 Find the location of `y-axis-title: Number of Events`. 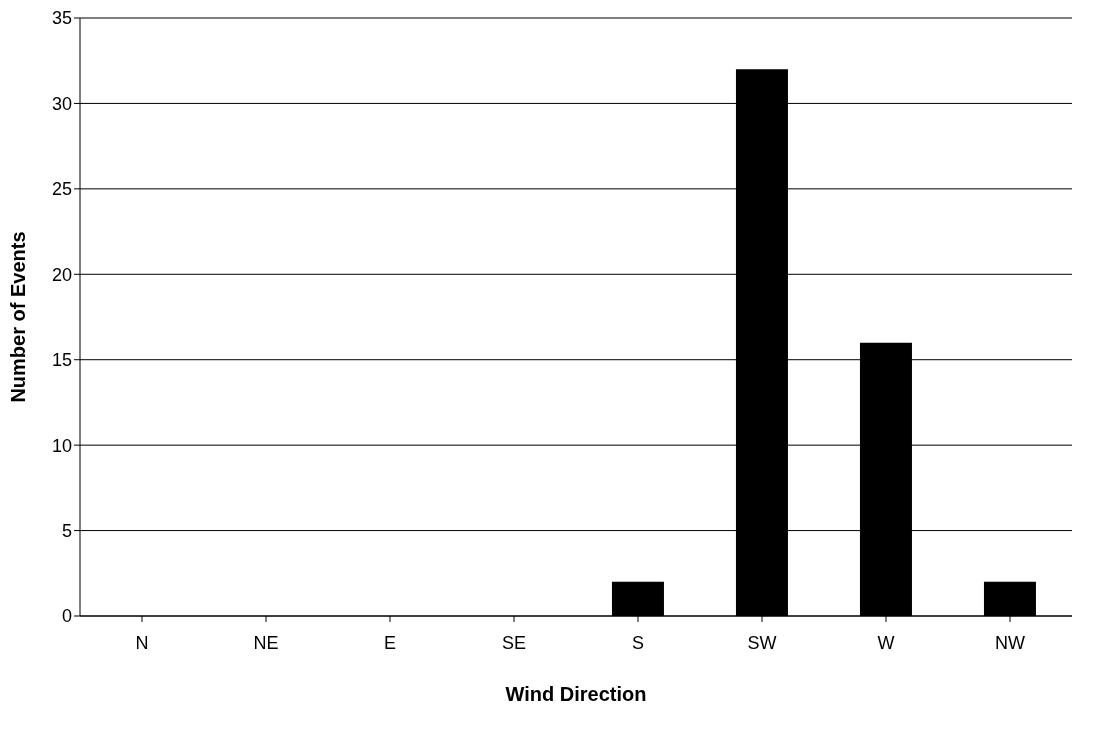

y-axis-title: Number of Events is located at coordinates (18, 317).